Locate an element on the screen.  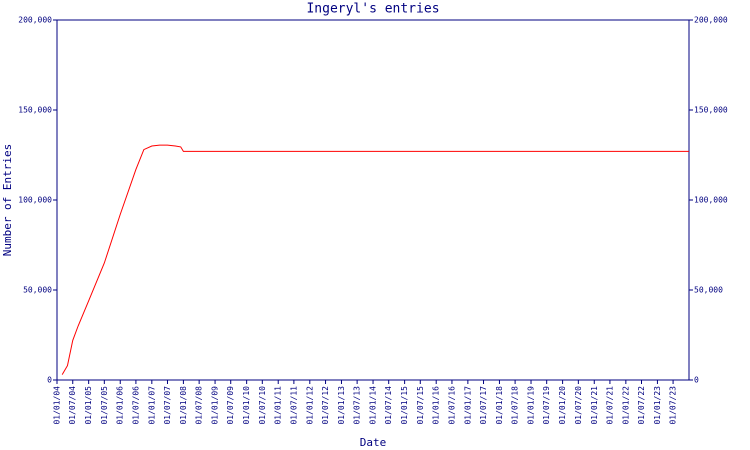
x-tick-label: 01/01/10 is located at coordinates (246, 405).